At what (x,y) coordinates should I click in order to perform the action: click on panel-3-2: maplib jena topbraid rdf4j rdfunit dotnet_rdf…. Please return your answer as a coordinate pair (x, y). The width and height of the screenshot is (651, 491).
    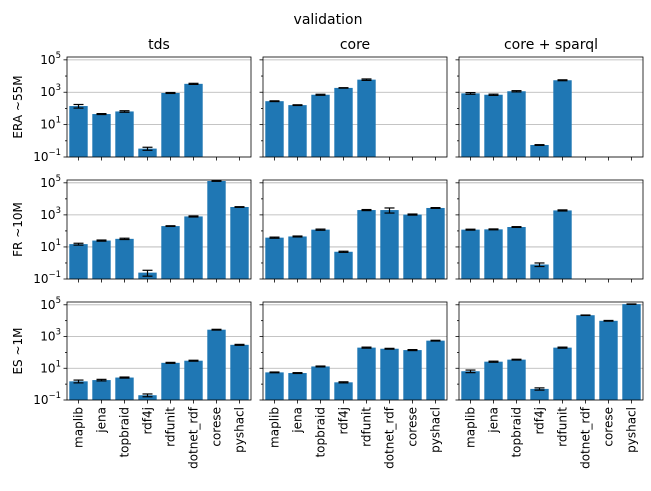
    Looking at the image, I should click on (353, 385).